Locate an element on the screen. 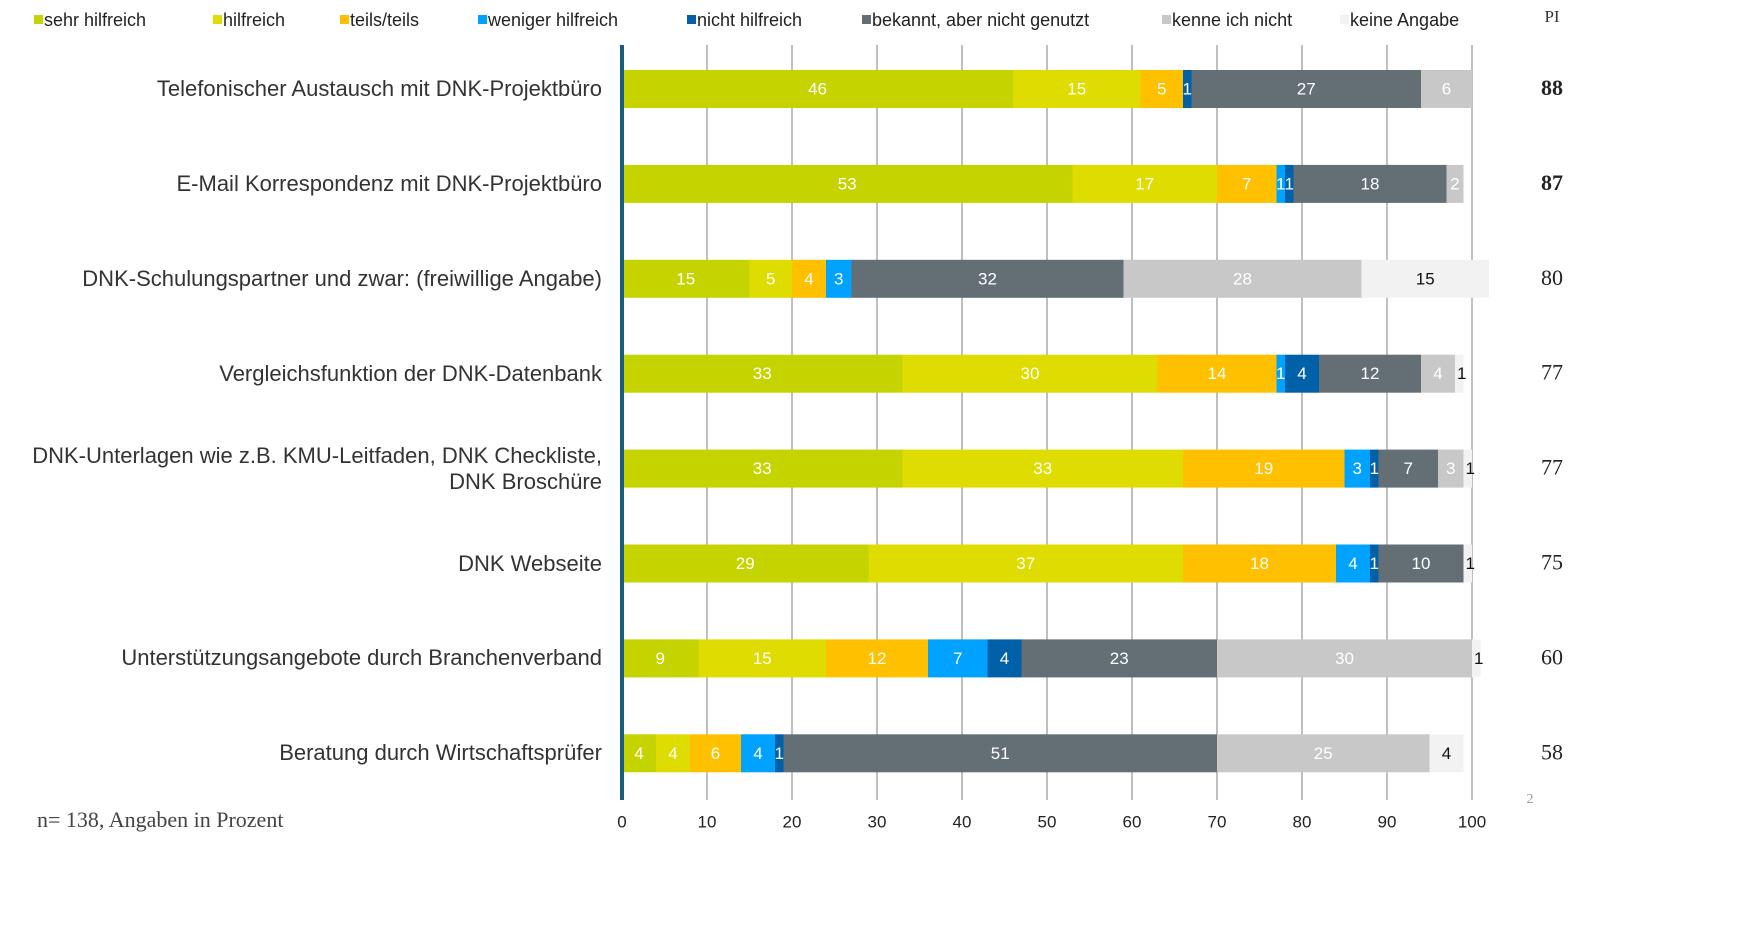 The width and height of the screenshot is (1763, 936). data-label: 32 is located at coordinates (987, 278).